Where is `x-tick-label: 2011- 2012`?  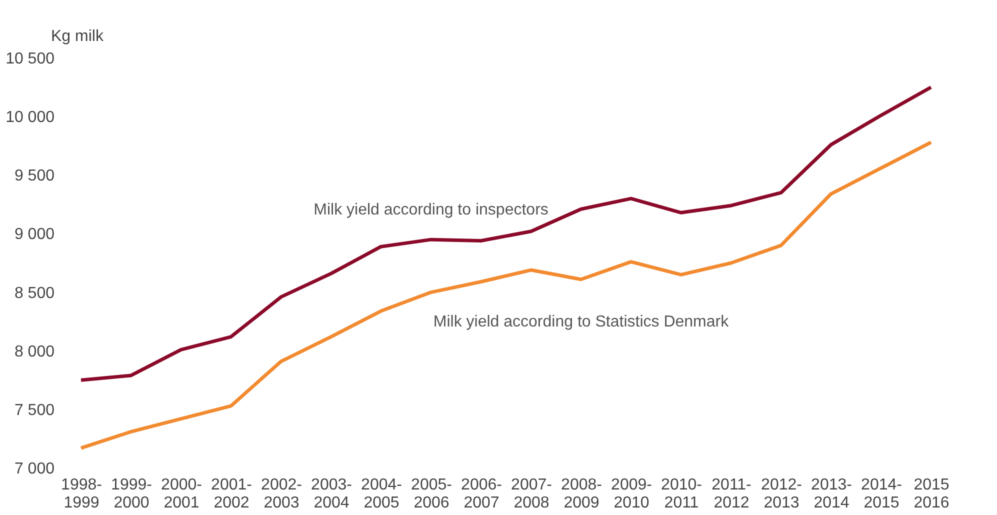
x-tick-label: 2011- 2012 is located at coordinates (732, 494).